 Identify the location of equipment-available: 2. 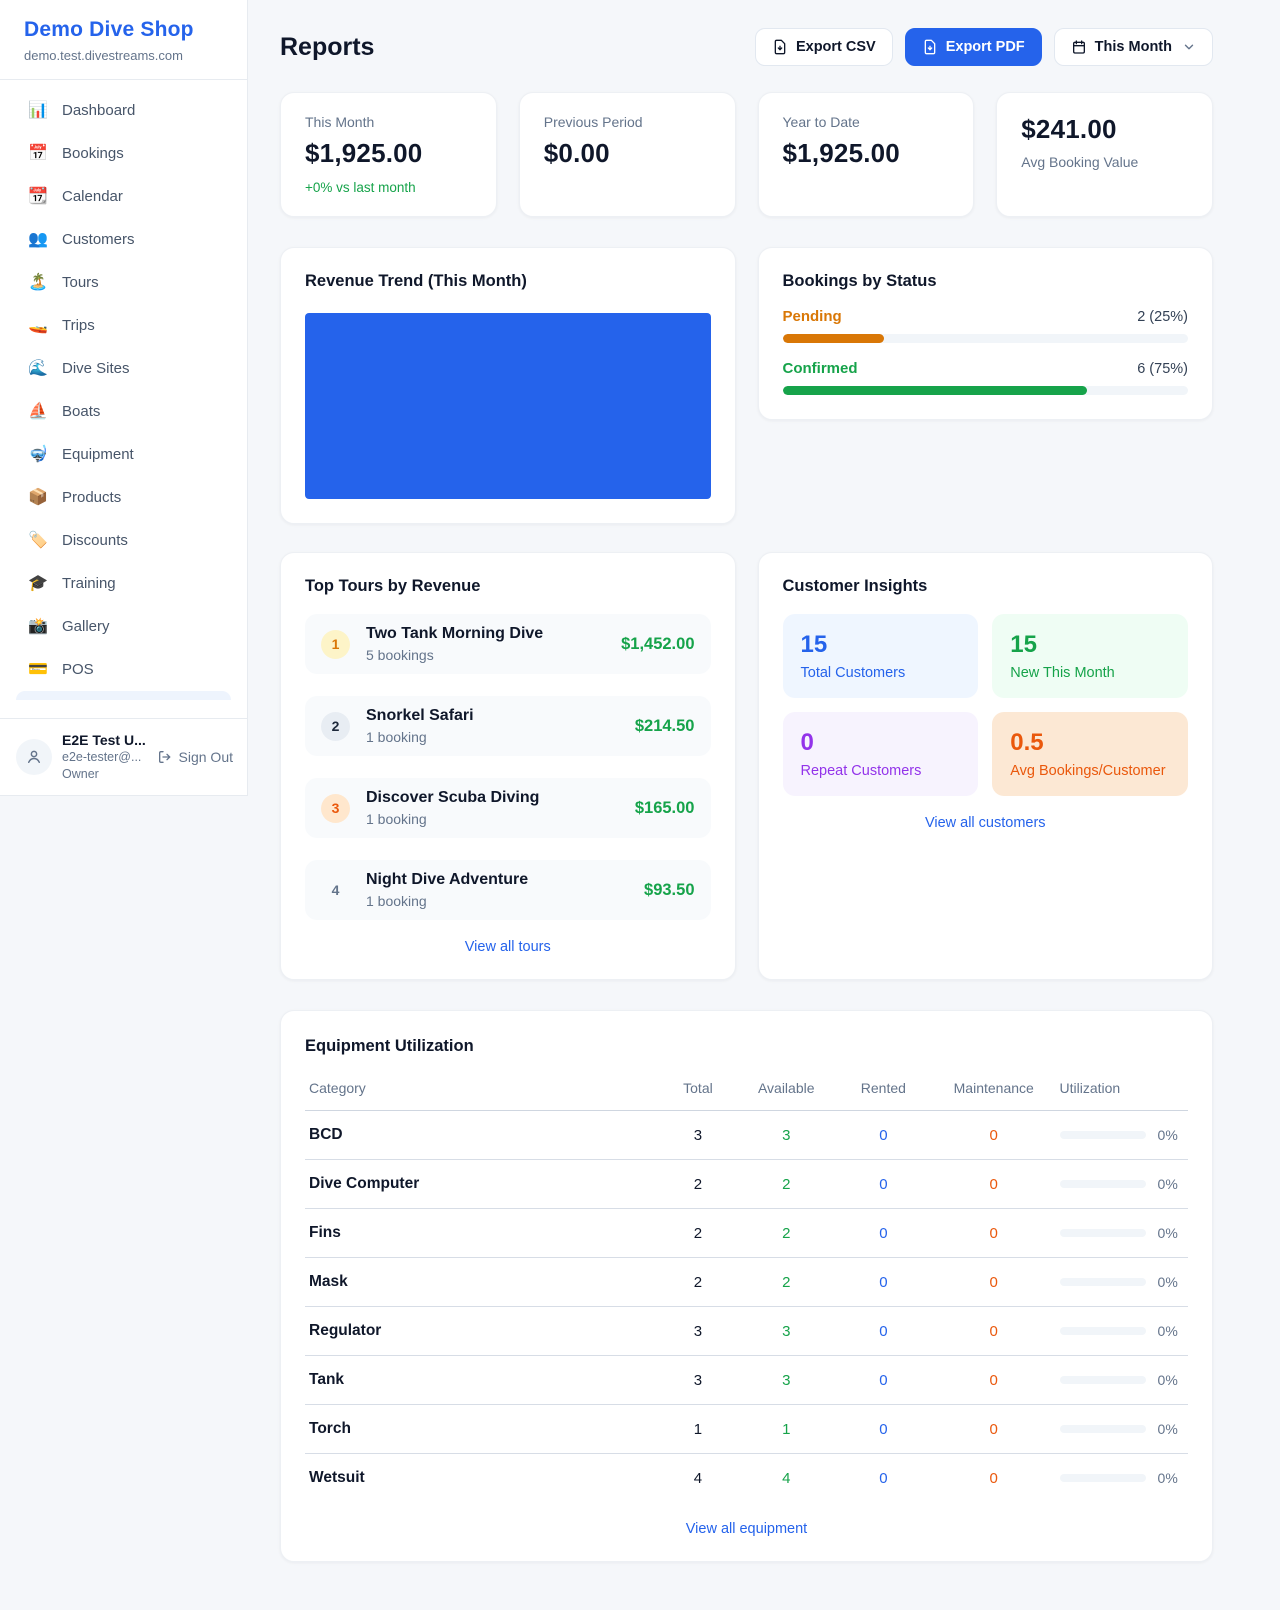
(786, 1184).